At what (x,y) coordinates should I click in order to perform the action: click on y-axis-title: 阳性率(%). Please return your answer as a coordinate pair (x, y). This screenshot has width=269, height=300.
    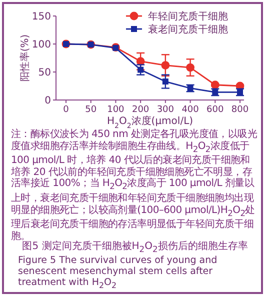
    Looking at the image, I should click on (25, 58).